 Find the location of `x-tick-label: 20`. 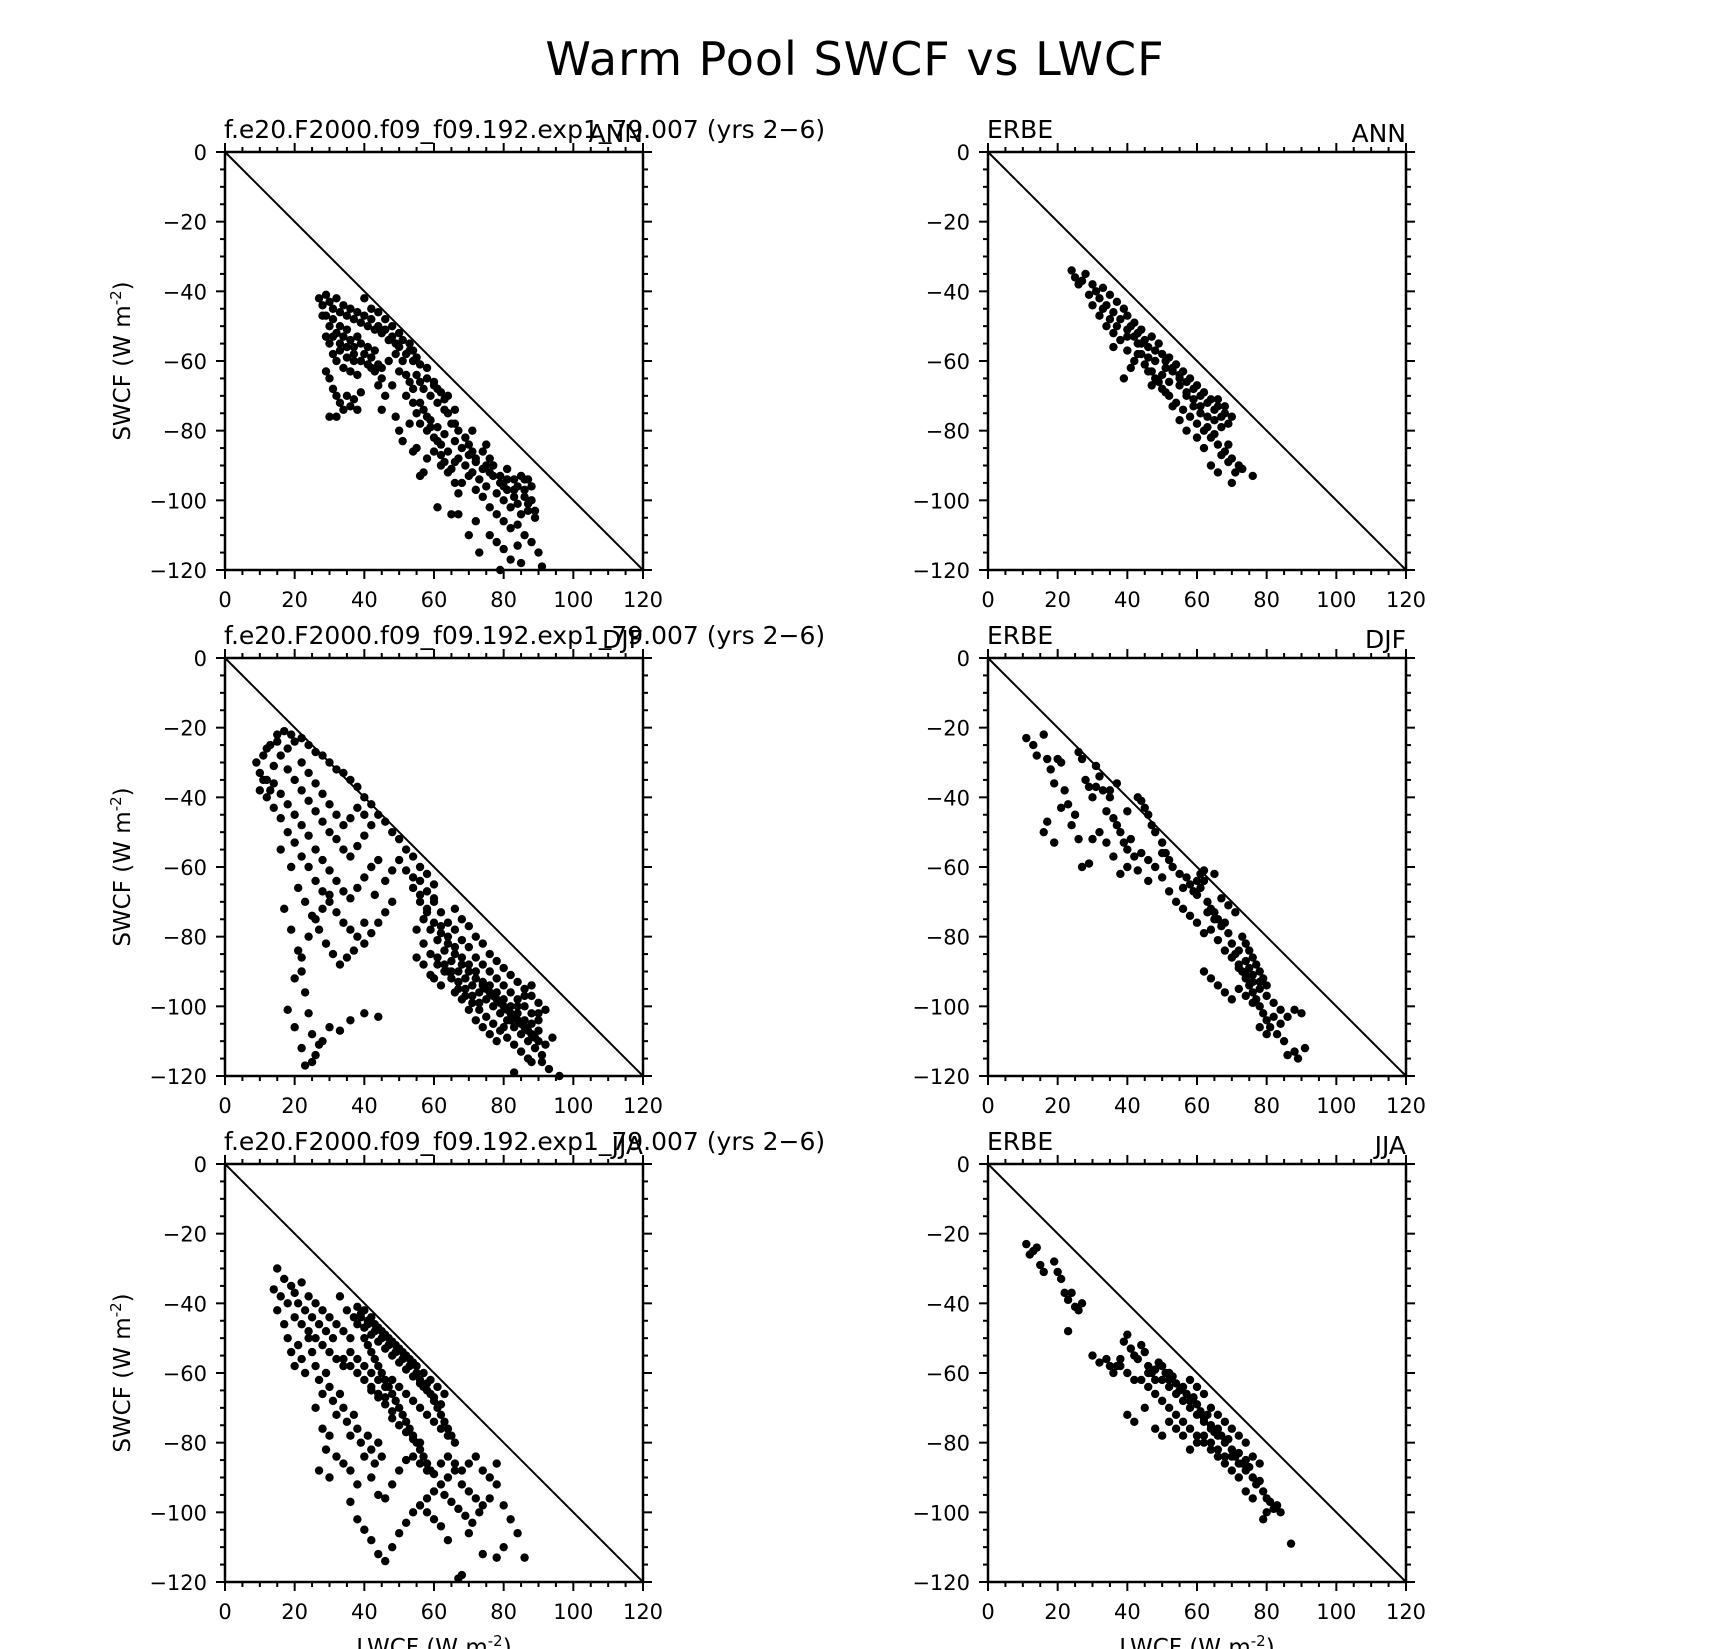

x-tick-label: 20 is located at coordinates (1057, 600).